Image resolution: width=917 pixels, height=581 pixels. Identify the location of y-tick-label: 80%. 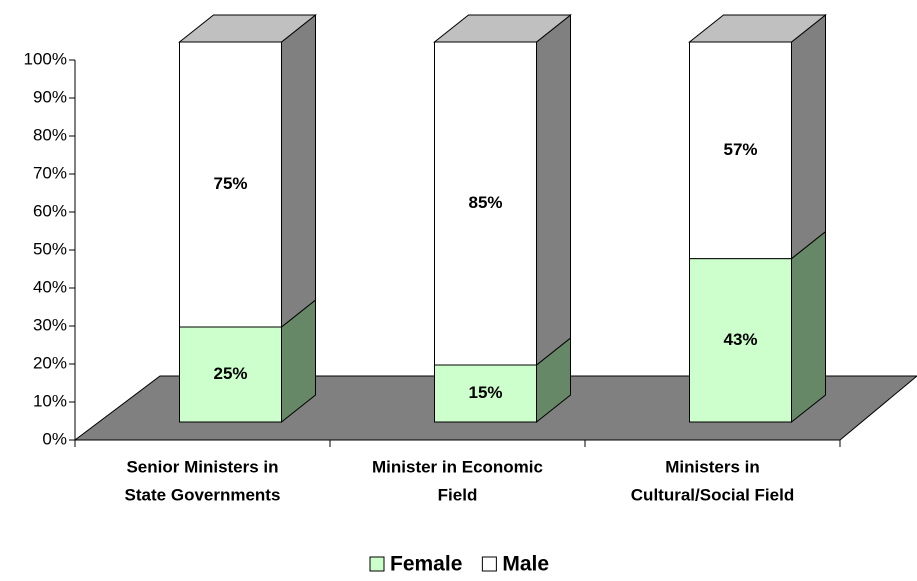
(50, 134).